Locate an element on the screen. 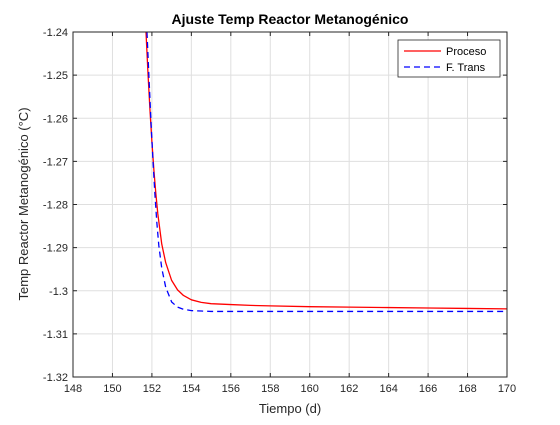 The width and height of the screenshot is (560, 425). legend-label-proceso: Proceso is located at coordinates (466, 52).